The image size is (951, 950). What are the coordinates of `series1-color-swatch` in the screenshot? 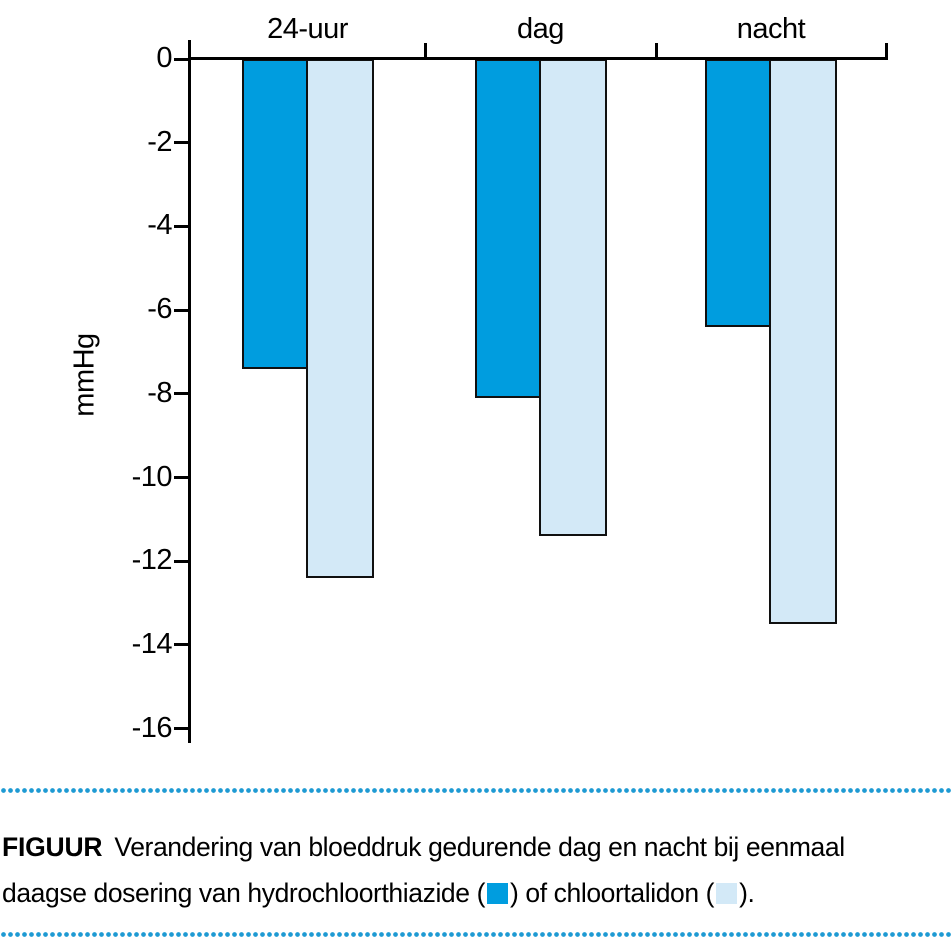 It's located at (497, 893).